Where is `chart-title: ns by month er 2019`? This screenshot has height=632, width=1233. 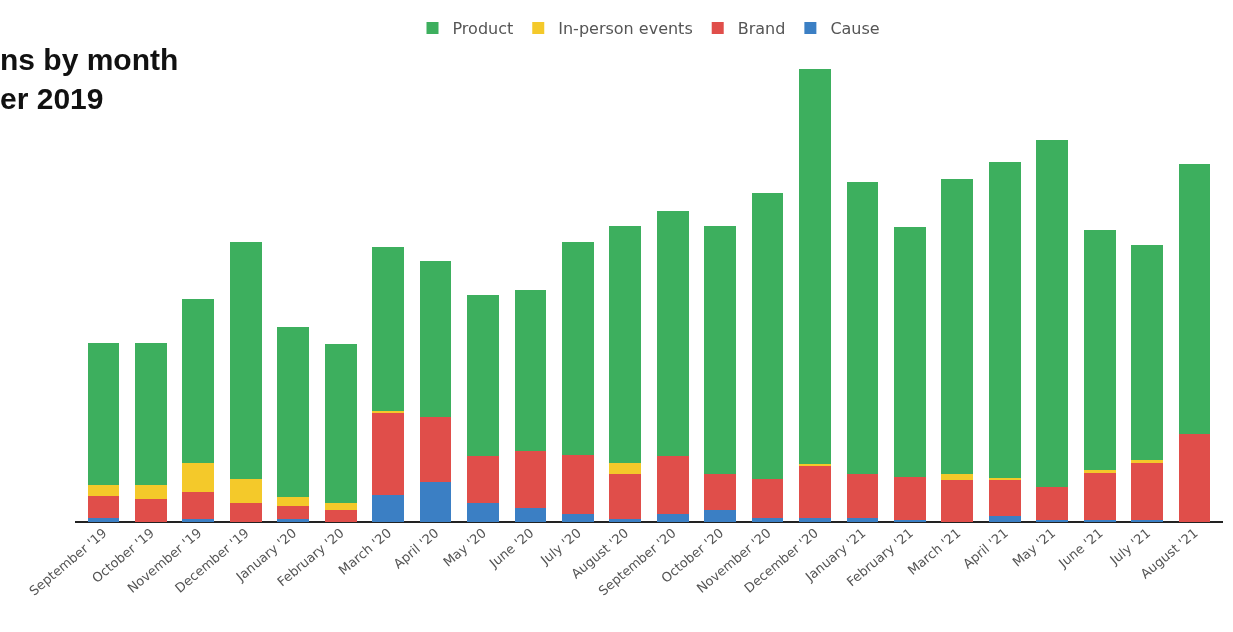 chart-title: ns by month er 2019 is located at coordinates (89, 78).